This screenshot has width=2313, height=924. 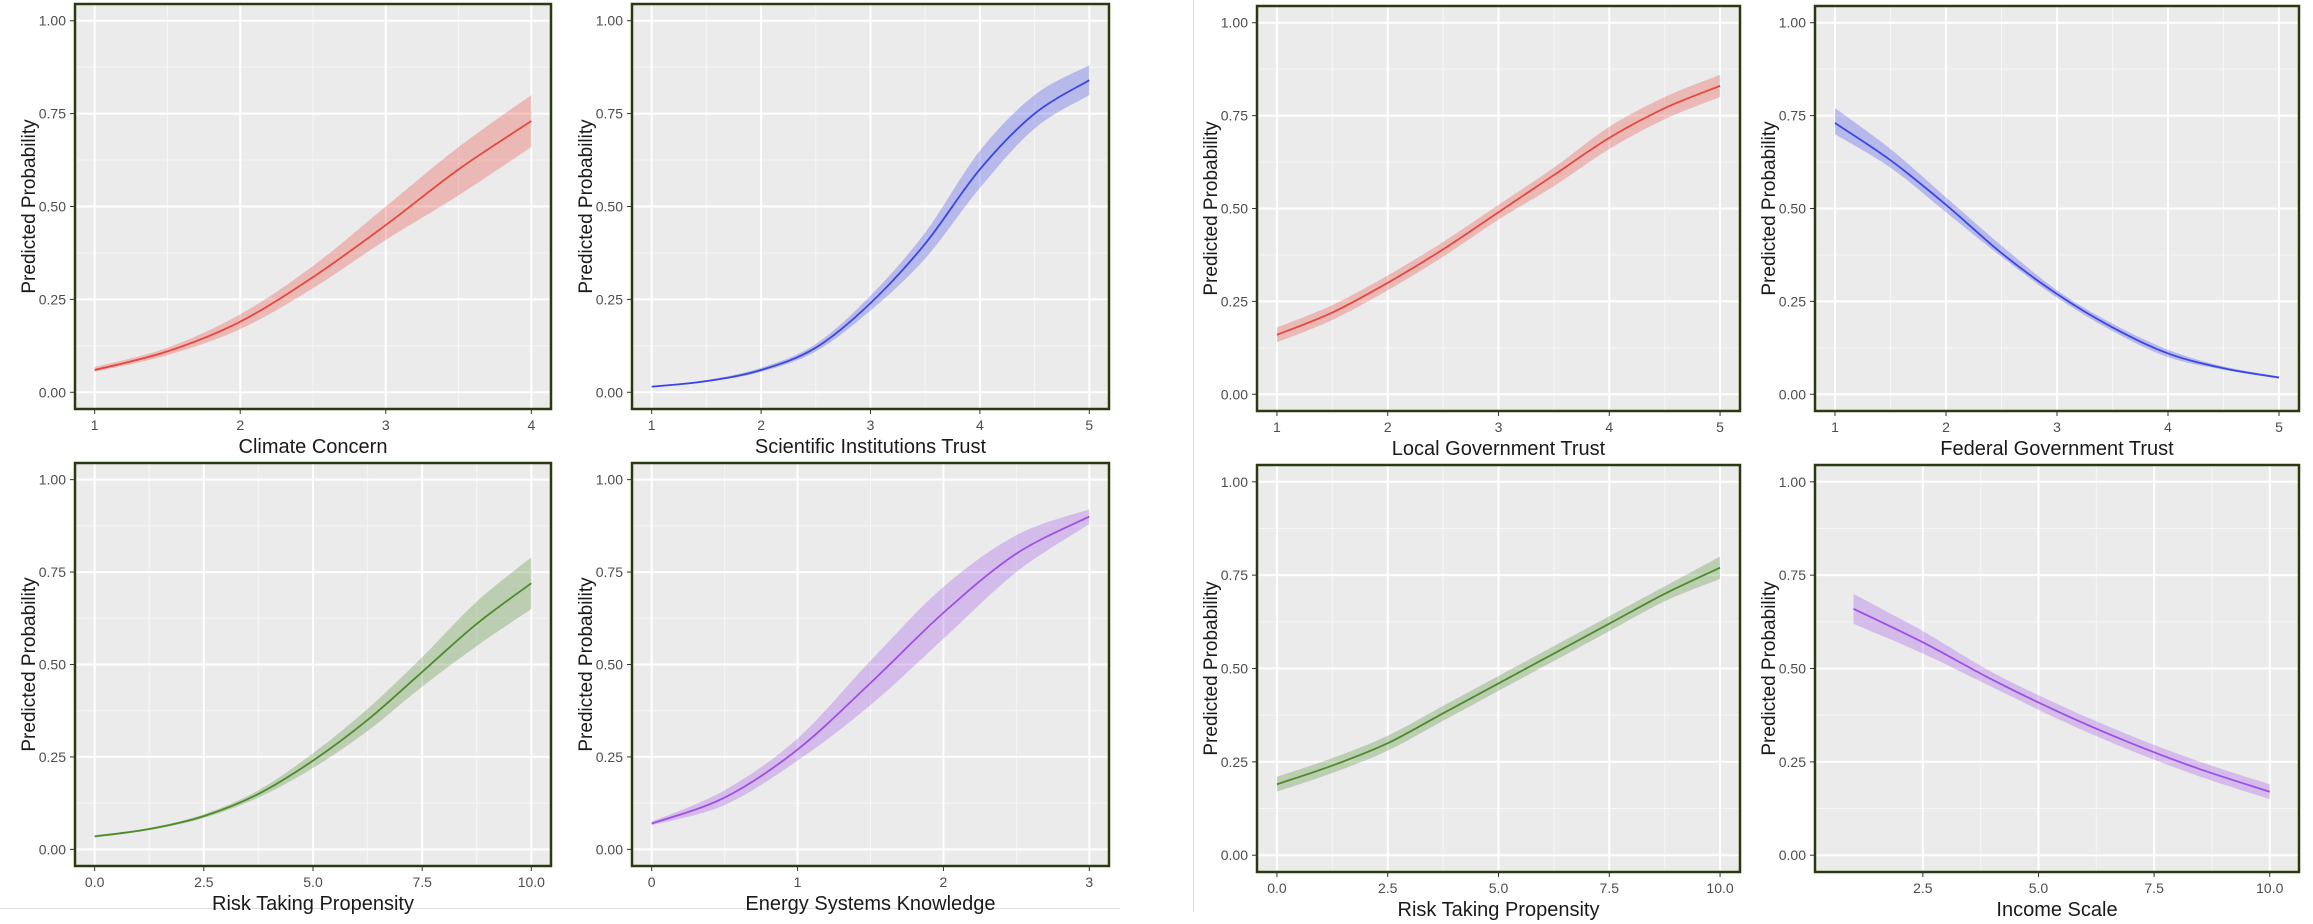 What do you see at coordinates (652, 882) in the screenshot?
I see `x-tick-label: 0` at bounding box center [652, 882].